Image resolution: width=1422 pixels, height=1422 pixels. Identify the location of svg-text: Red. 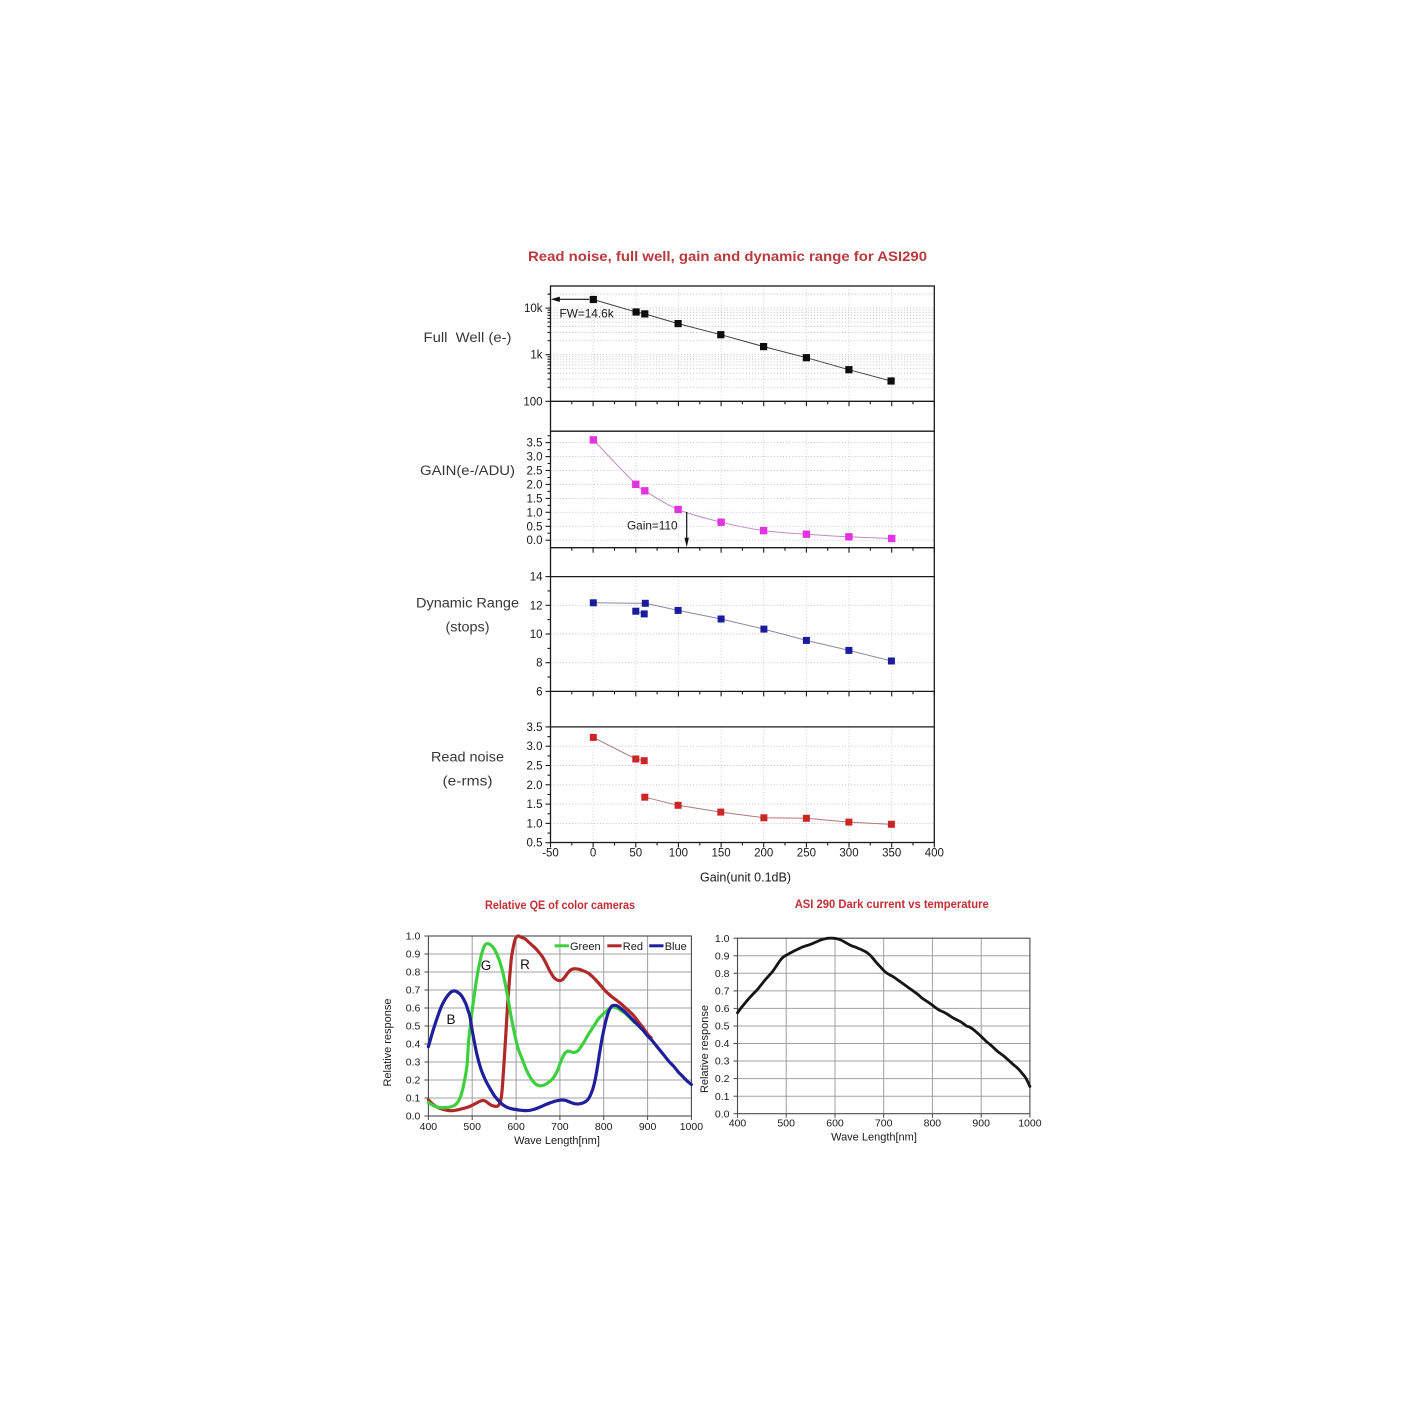
(633, 947).